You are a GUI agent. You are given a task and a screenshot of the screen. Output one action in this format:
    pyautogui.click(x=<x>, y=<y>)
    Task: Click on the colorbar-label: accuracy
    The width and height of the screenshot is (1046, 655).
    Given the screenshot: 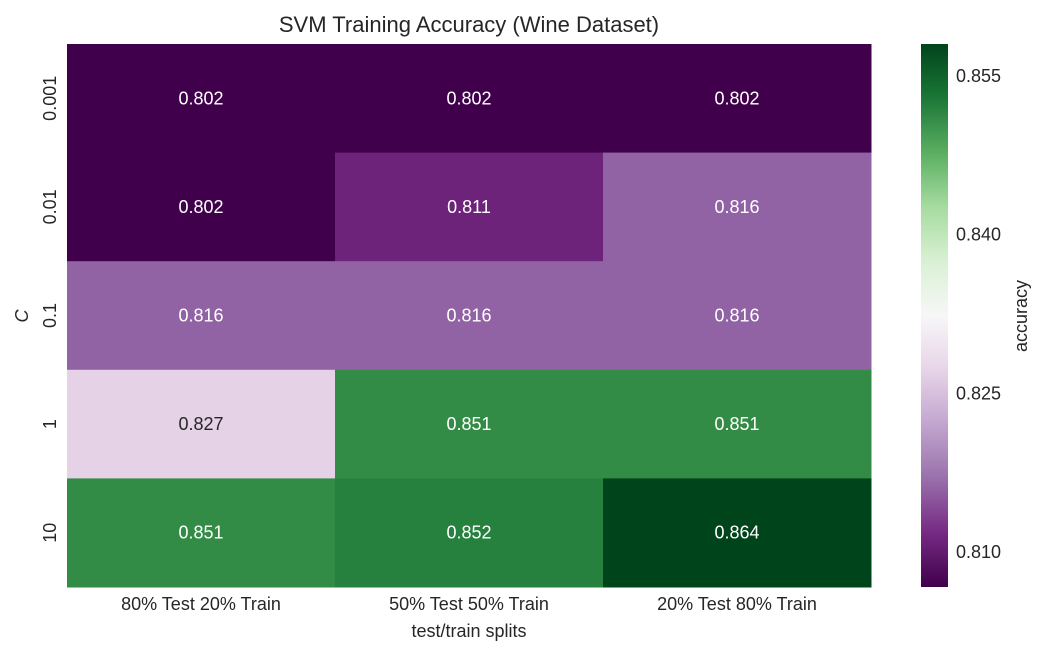 What is the action you would take?
    pyautogui.click(x=1021, y=316)
    